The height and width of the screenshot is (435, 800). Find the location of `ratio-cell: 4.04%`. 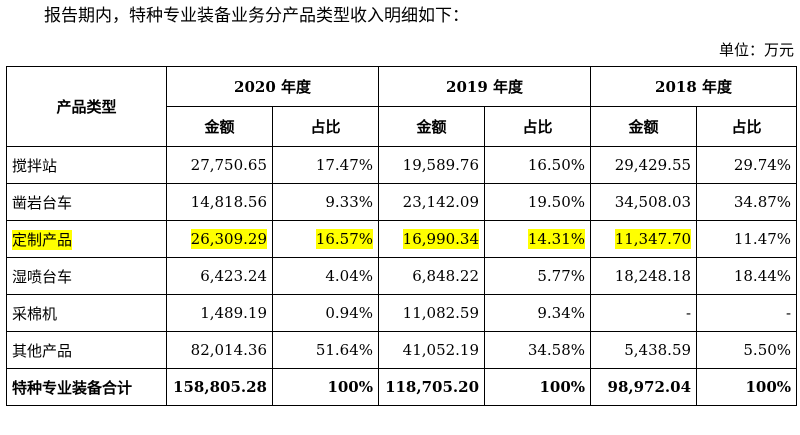

ratio-cell: 4.04% is located at coordinates (325, 276).